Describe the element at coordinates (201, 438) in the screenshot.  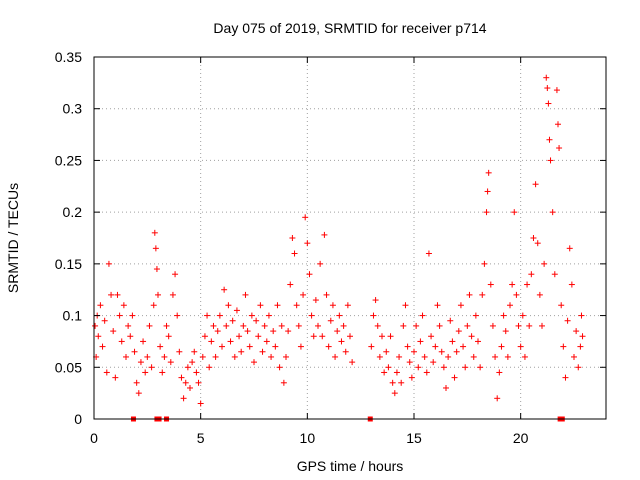
I see `x-tick-label: 5` at that location.